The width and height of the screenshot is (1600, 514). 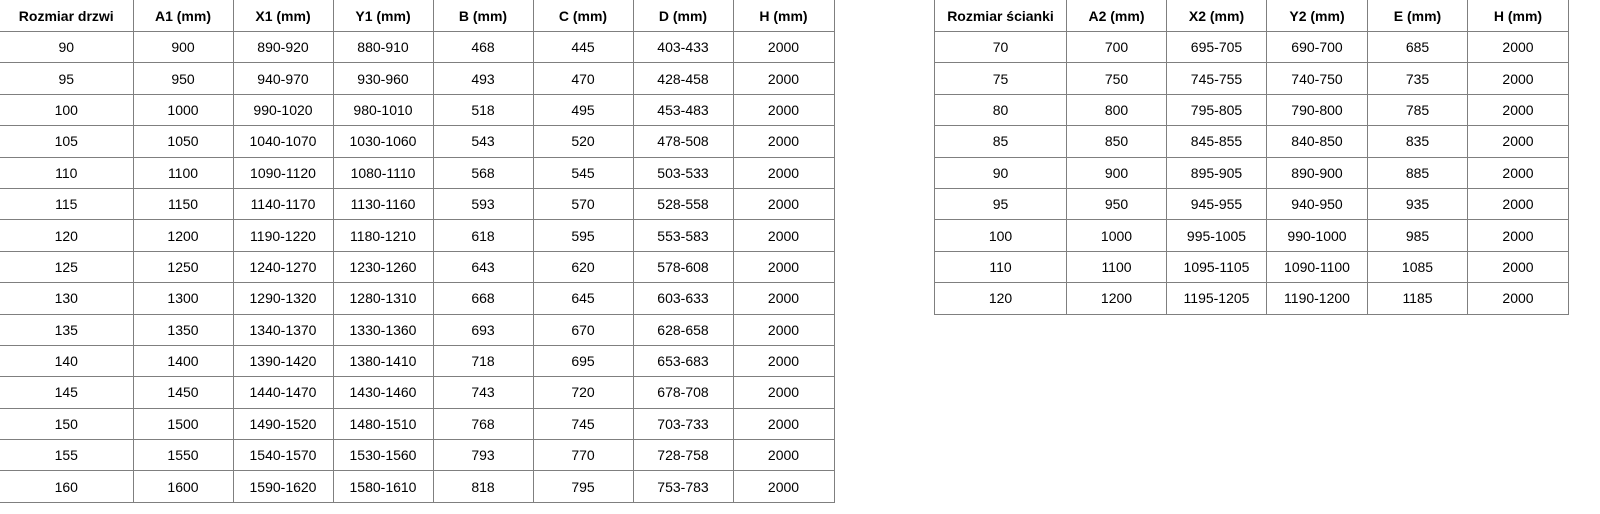 What do you see at coordinates (483, 392) in the screenshot?
I see `table-cell: 743` at bounding box center [483, 392].